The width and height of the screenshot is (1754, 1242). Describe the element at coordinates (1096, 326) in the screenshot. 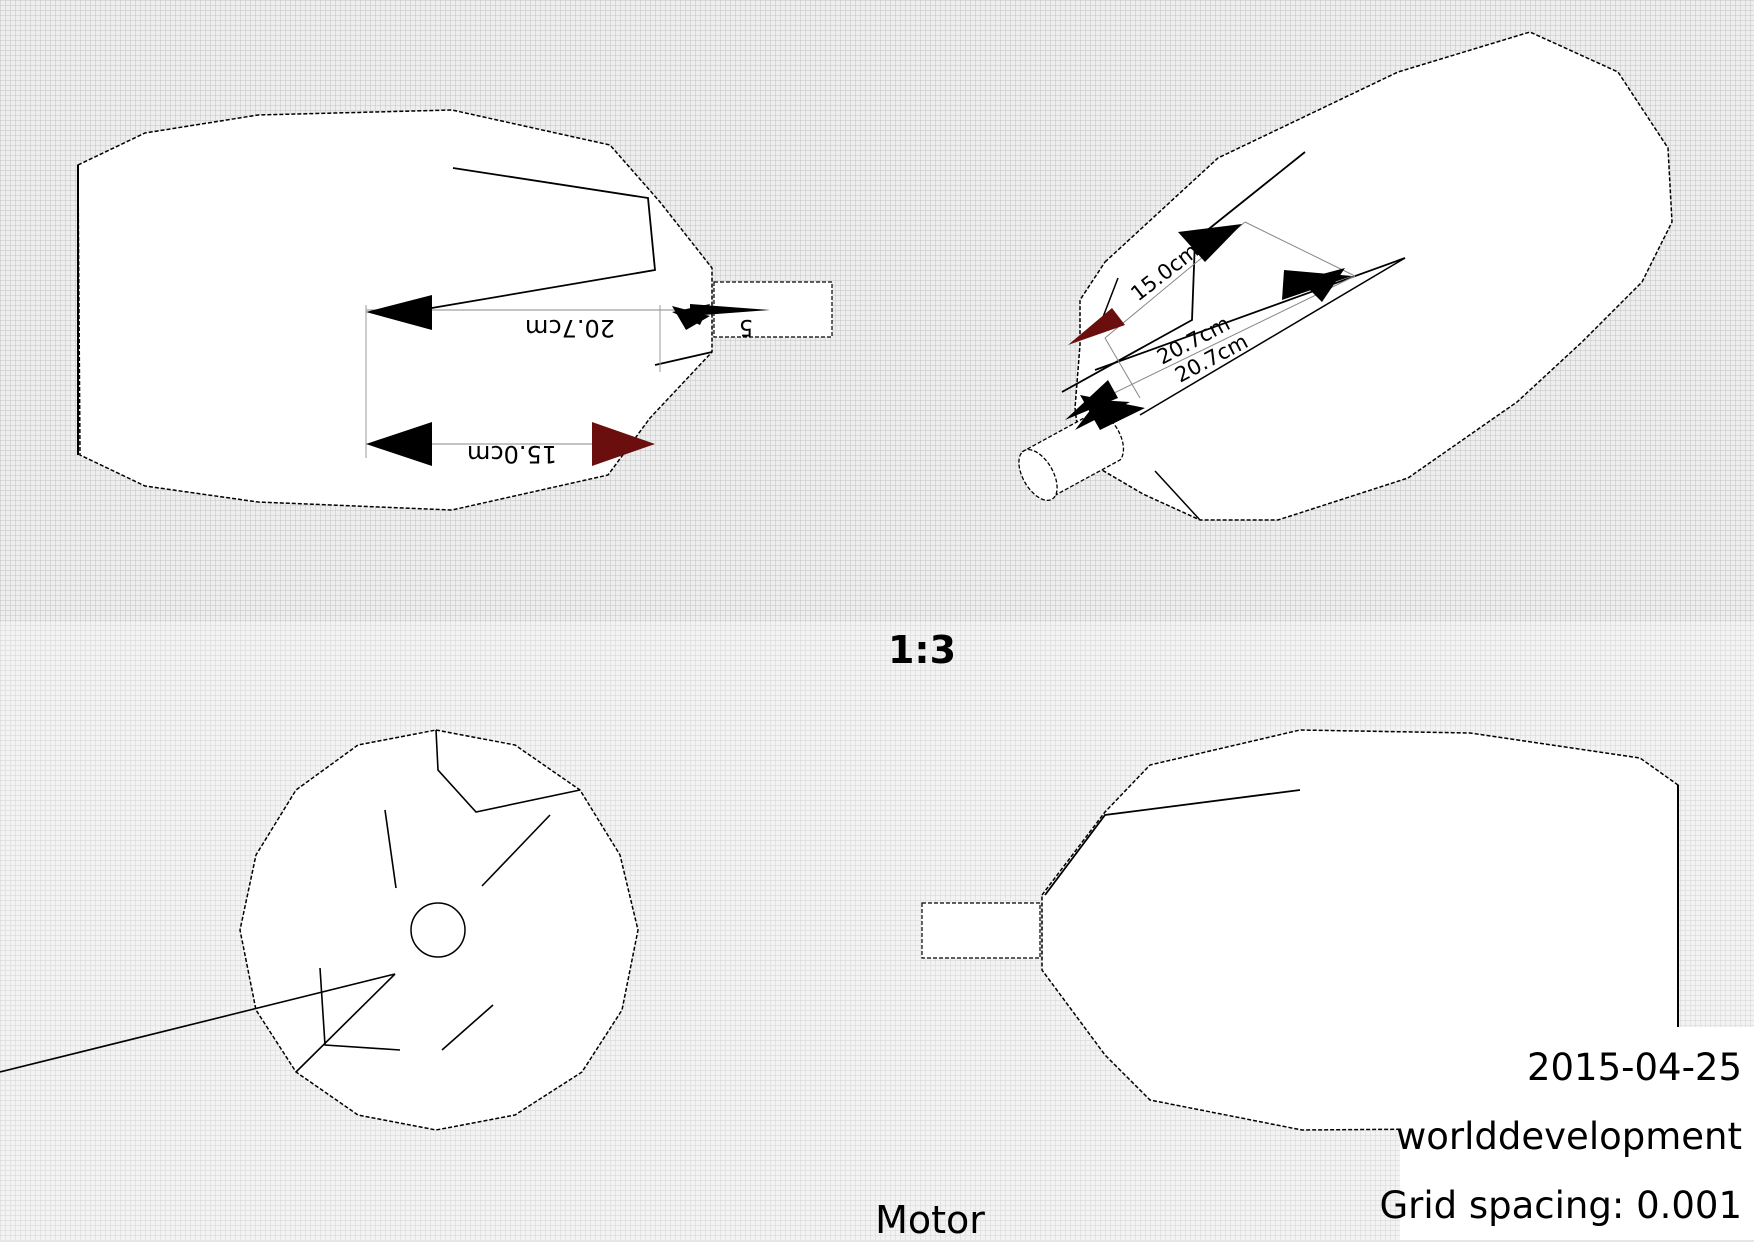

I see `iso-arrow-red` at that location.